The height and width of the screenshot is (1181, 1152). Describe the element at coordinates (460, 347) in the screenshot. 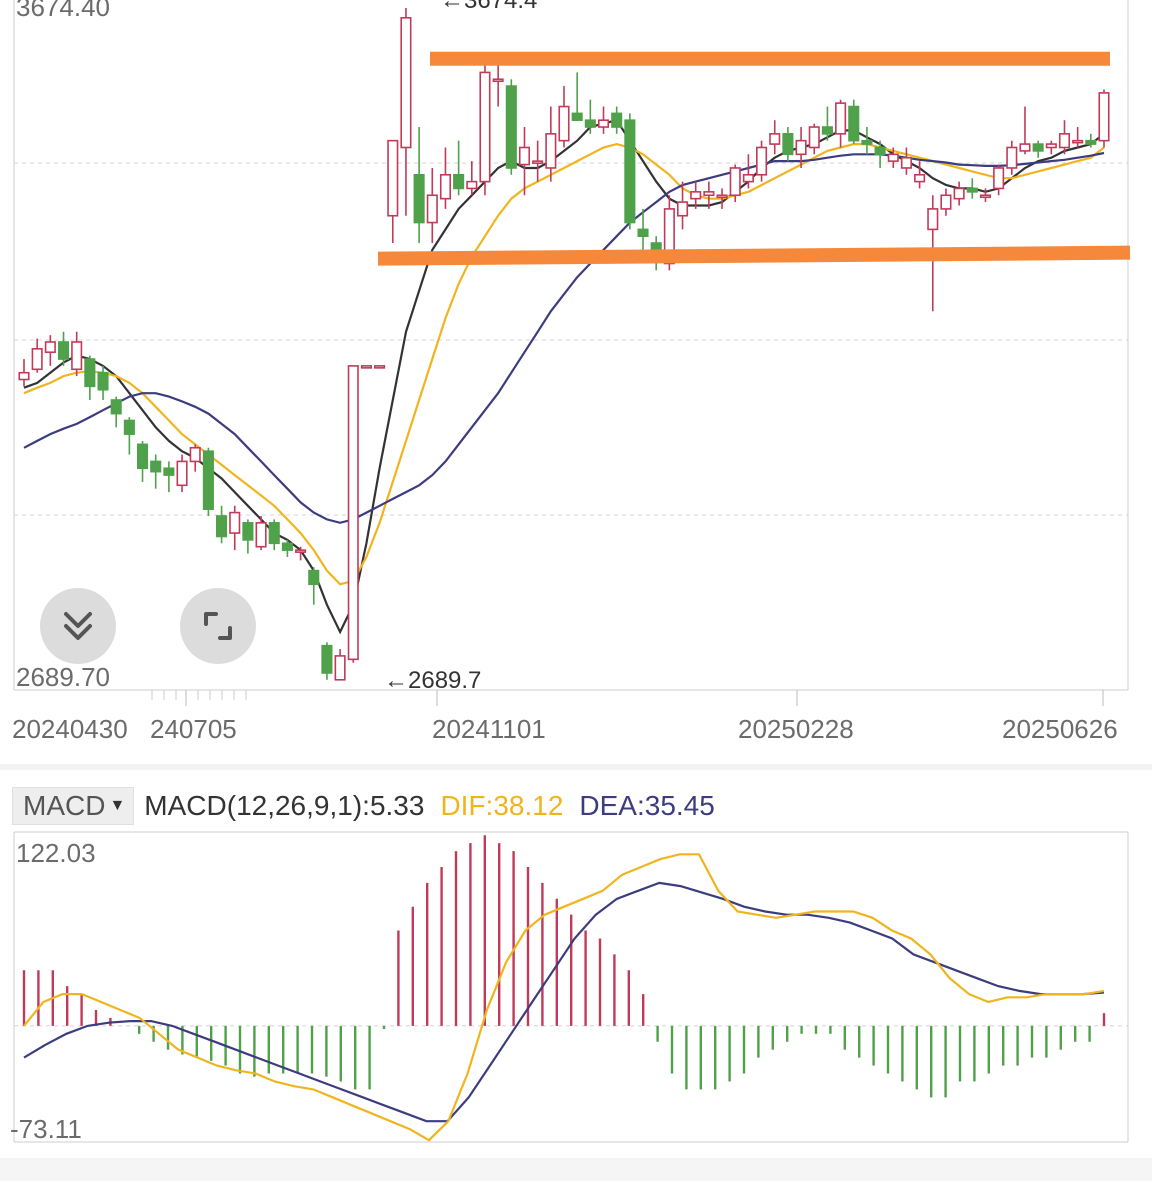

I see `price-annotations: ←3674.4 ←2689.7` at that location.